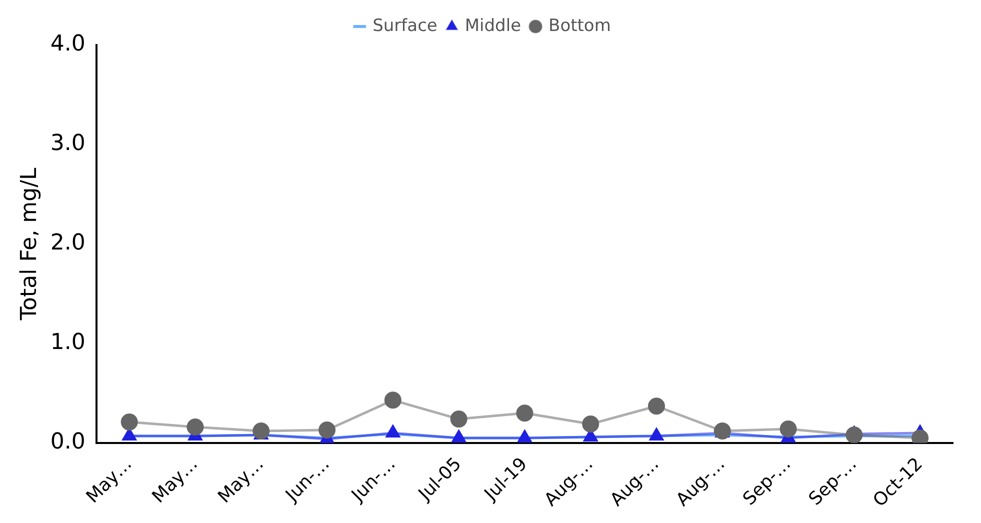 The image size is (981, 523). I want to click on legend-label: Bottom, so click(579, 26).